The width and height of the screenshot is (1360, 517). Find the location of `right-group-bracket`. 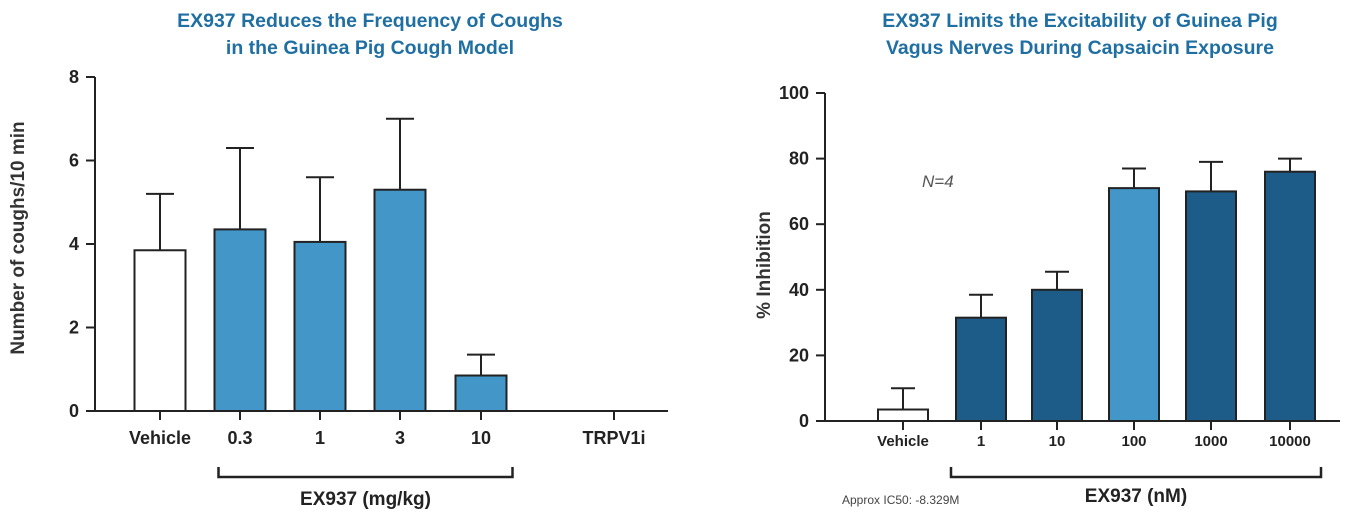

right-group-bracket is located at coordinates (1136, 473).